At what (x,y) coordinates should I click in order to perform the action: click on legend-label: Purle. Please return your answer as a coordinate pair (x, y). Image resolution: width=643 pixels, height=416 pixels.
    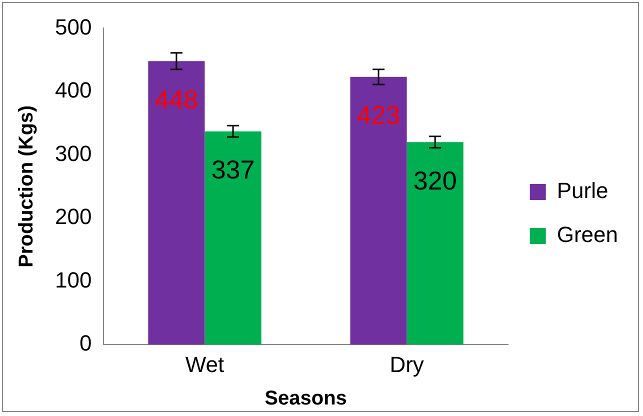
    Looking at the image, I should click on (582, 191).